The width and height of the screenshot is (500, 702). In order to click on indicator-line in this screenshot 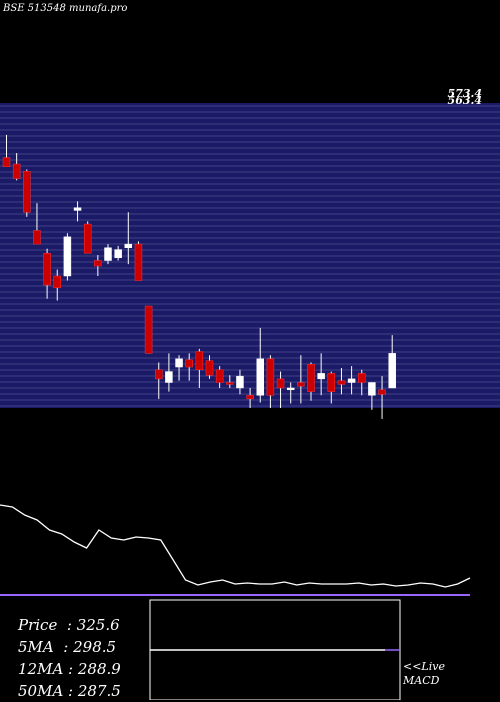, I will do `click(235, 546)`.